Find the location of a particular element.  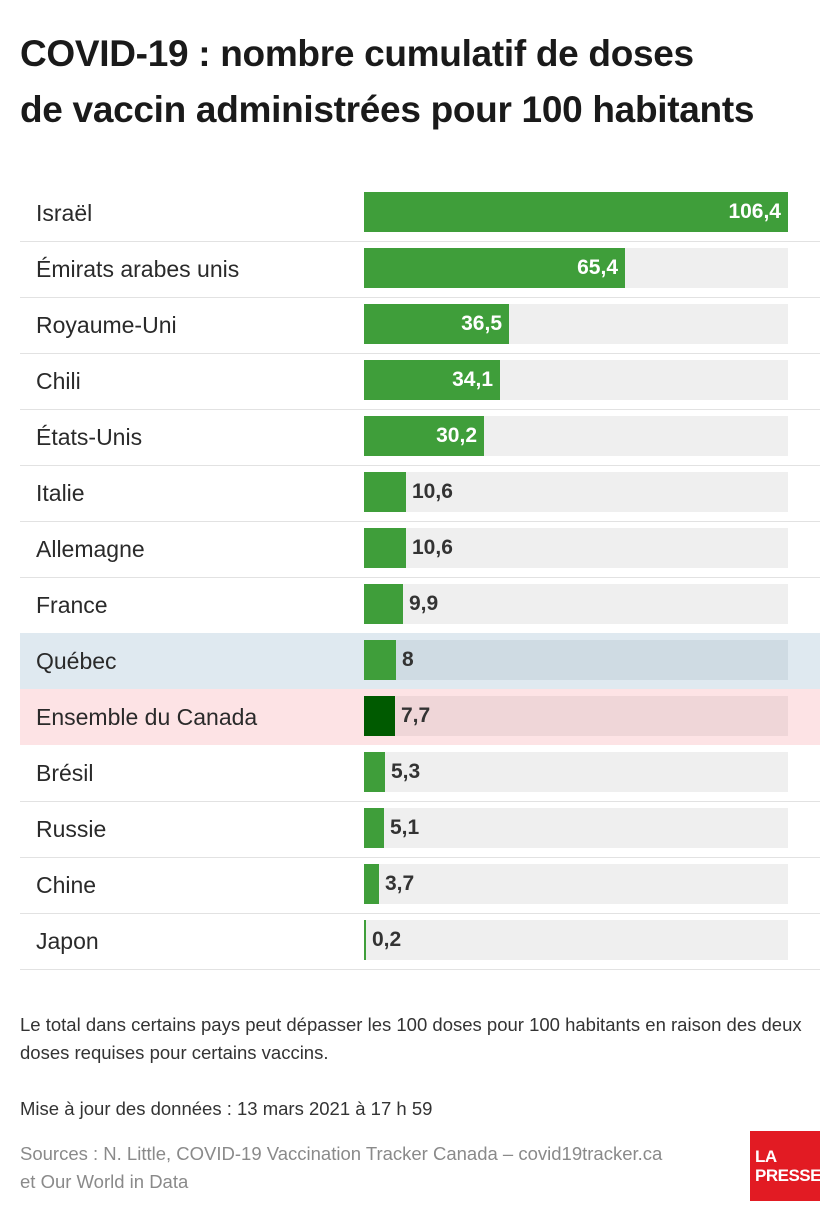

bar-row: Russie 5,1 is located at coordinates (420, 829).